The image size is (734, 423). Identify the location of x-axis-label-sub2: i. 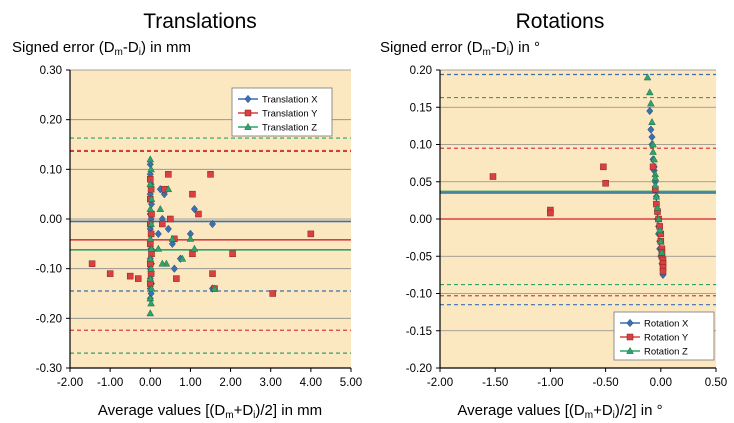
(614, 415).